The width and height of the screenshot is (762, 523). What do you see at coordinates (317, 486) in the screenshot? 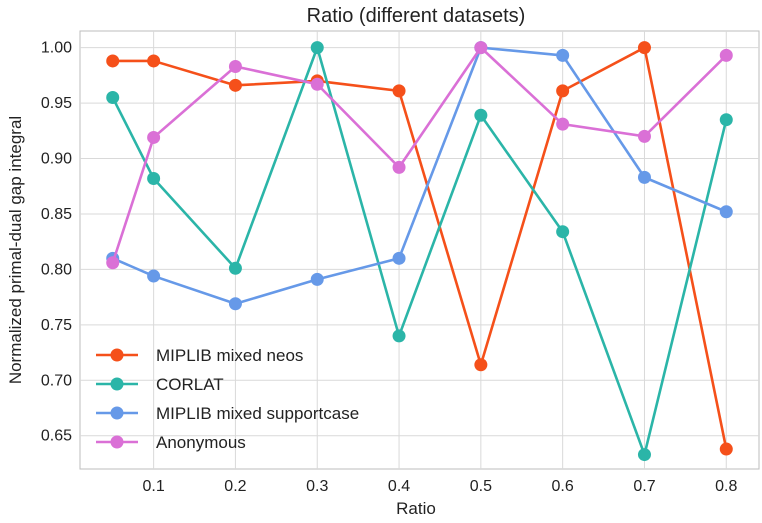
I see `x-tick-label: 0.3` at bounding box center [317, 486].